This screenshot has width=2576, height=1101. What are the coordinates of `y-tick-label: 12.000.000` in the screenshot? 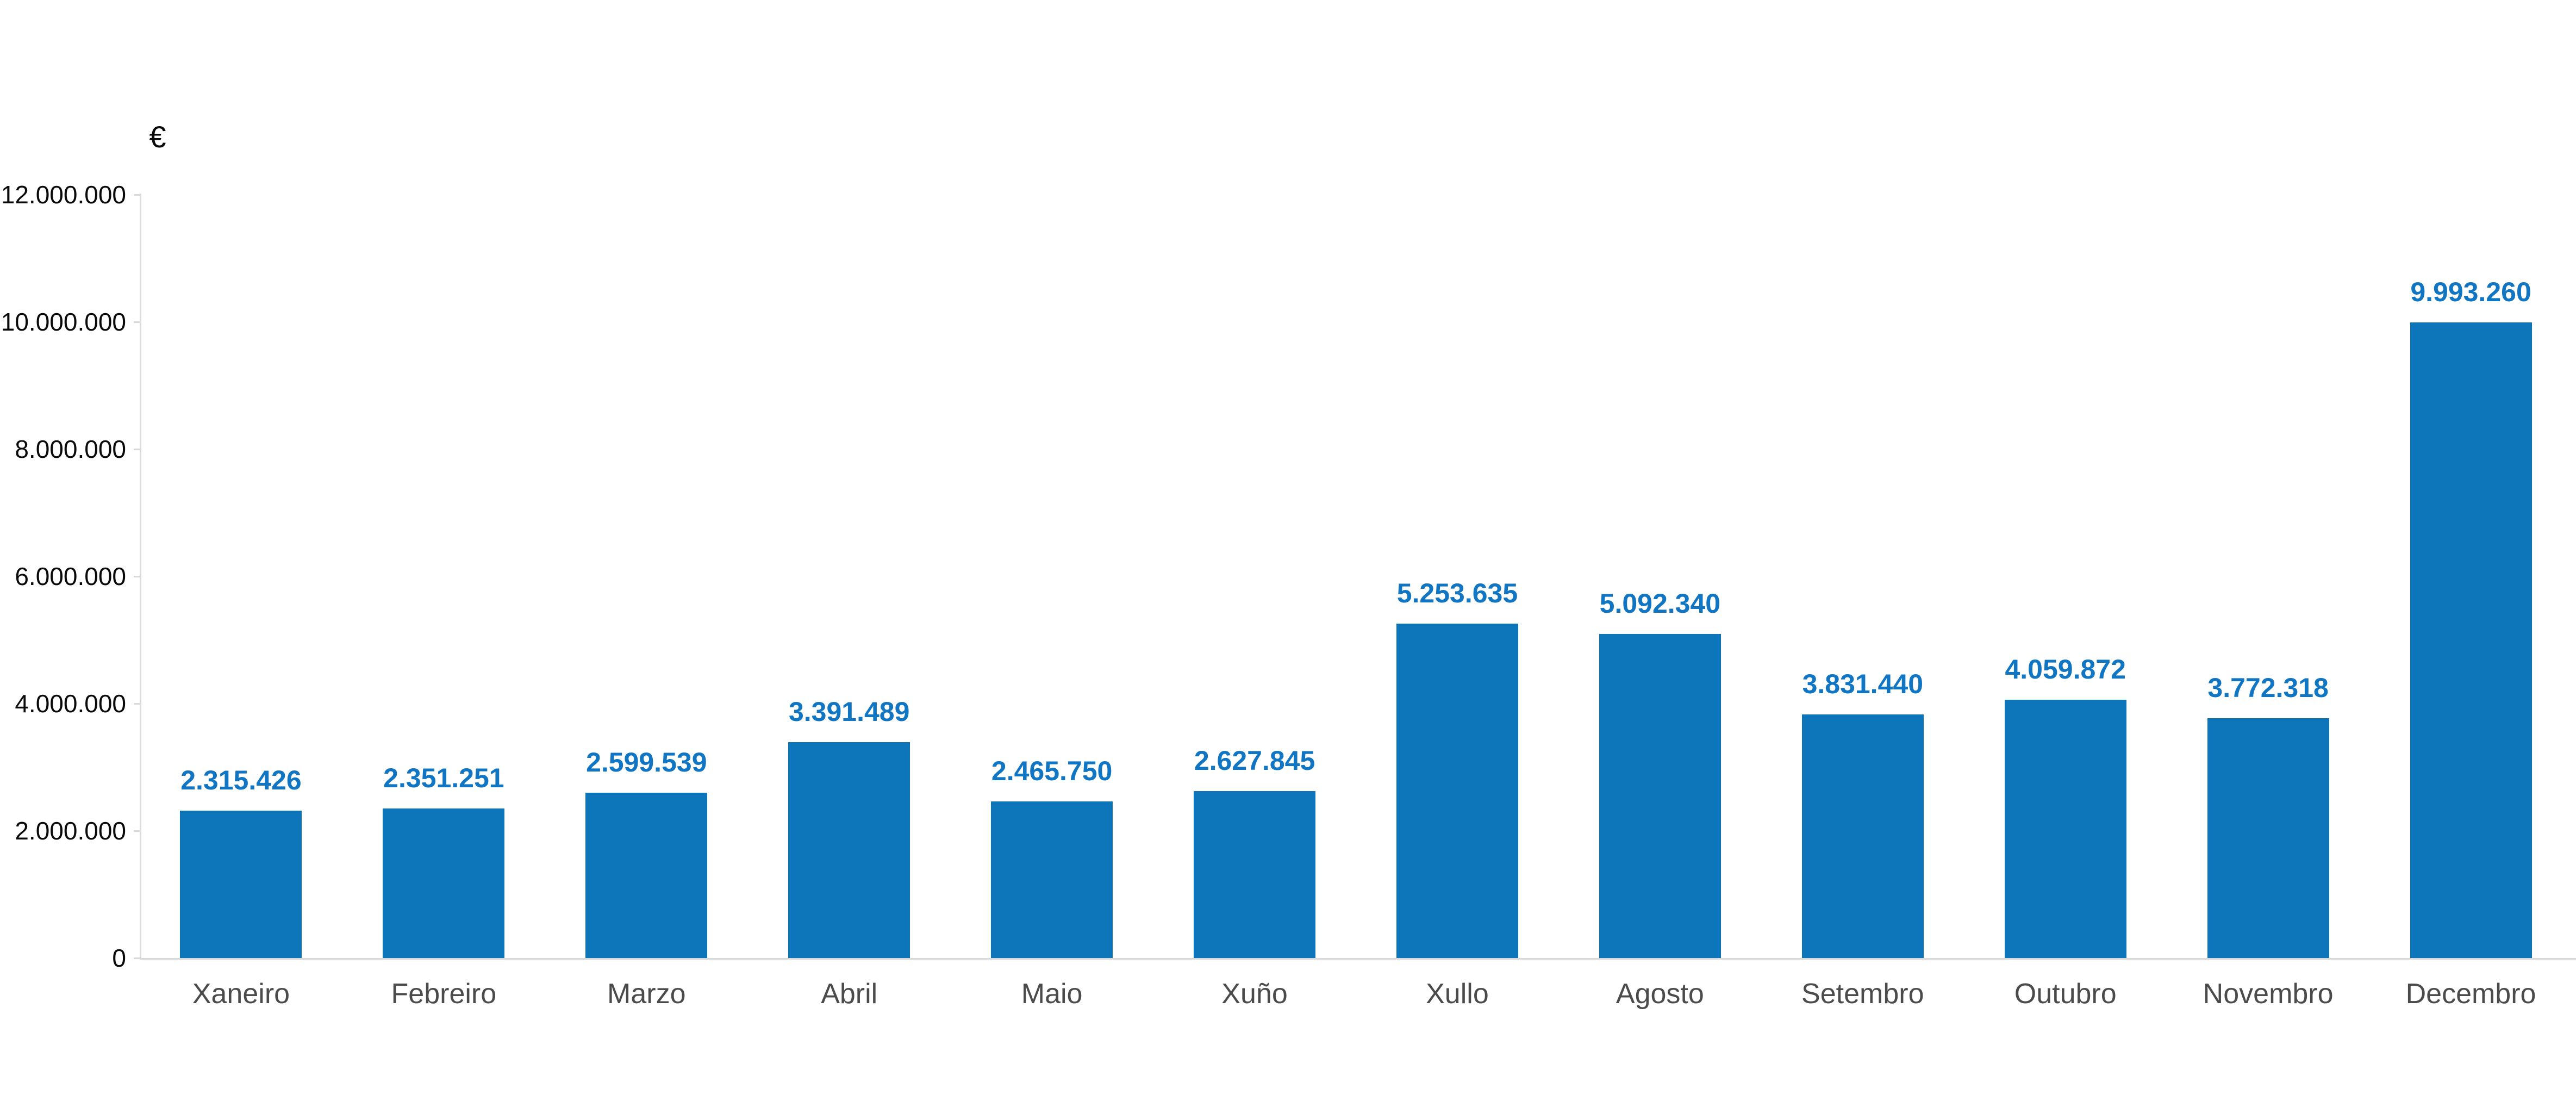 It's located at (64, 195).